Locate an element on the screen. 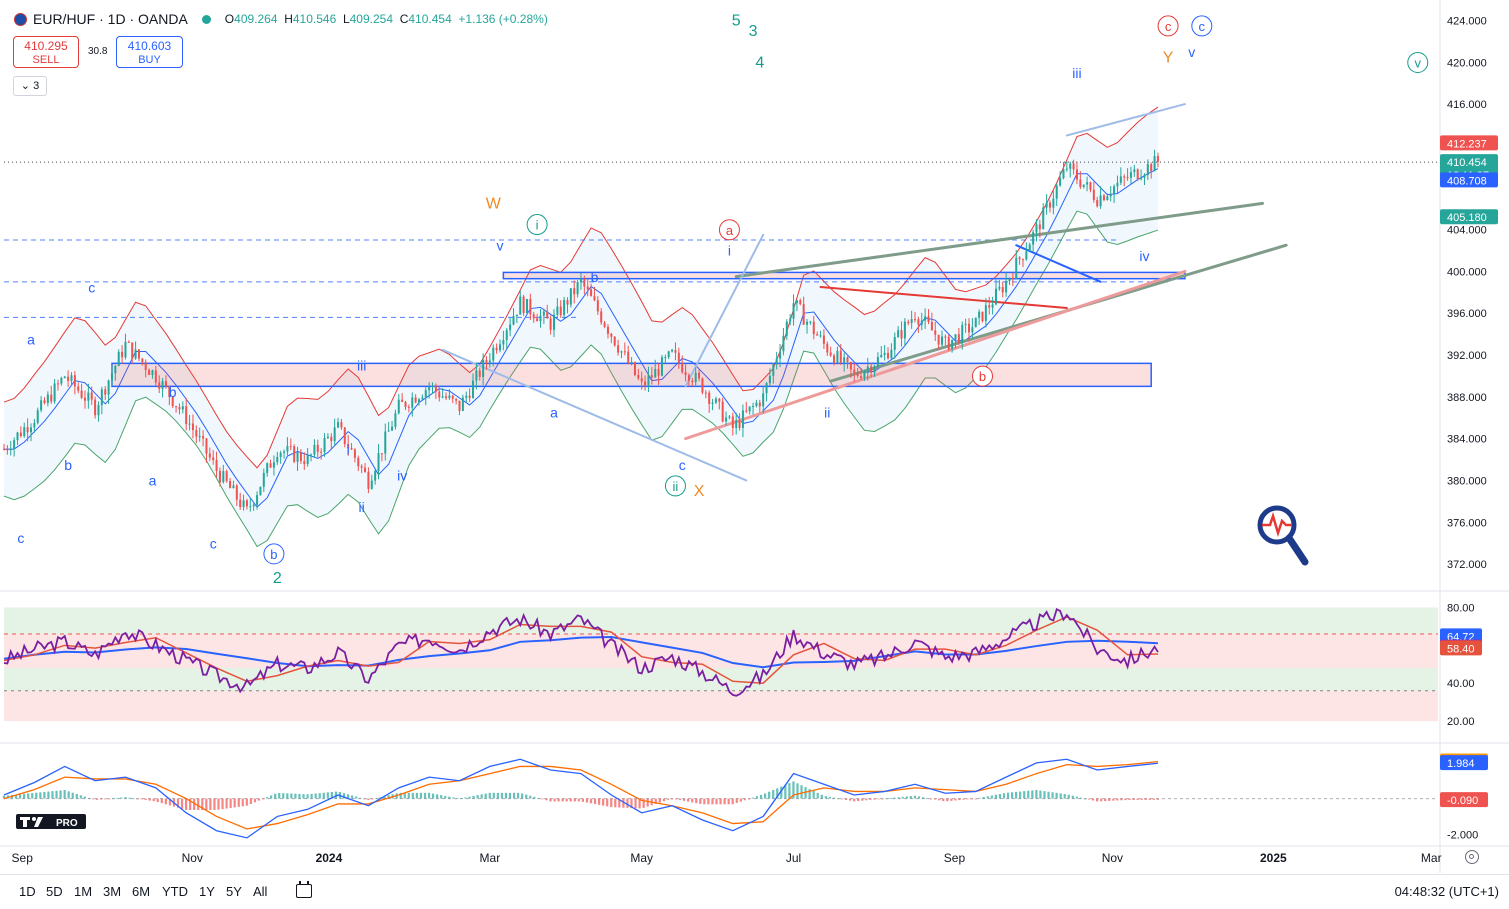 This screenshot has width=1509, height=909. timeframe-6m-button: 6M is located at coordinates (141, 891).